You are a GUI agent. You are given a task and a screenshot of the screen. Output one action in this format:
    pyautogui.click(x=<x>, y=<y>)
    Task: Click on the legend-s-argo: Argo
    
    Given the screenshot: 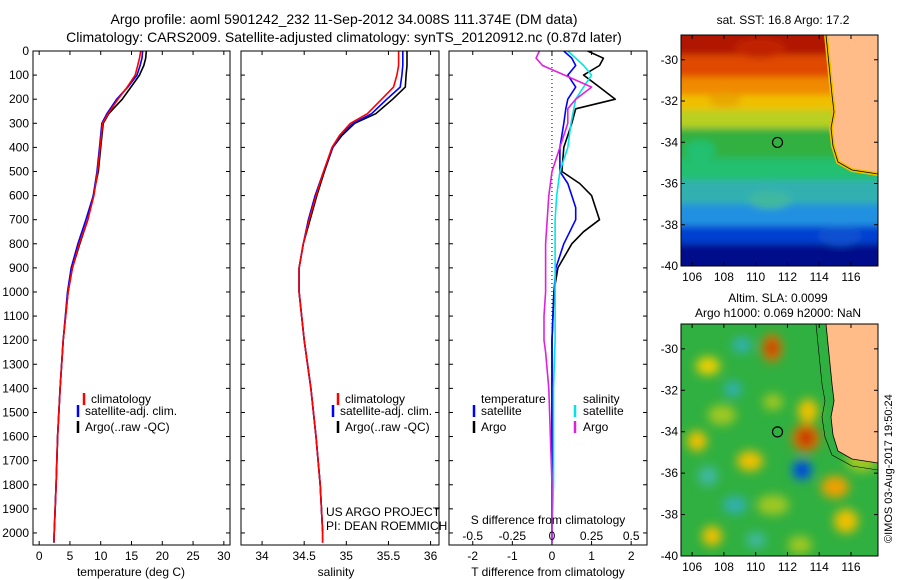 What is the action you would take?
    pyautogui.click(x=596, y=427)
    